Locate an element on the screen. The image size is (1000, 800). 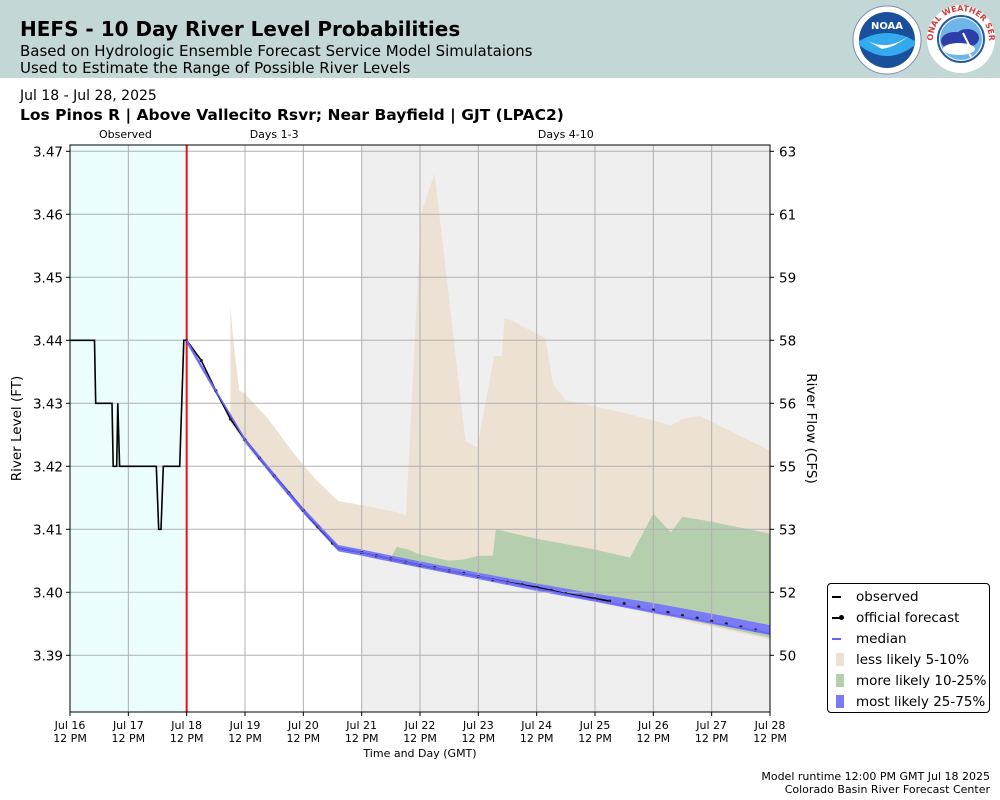
y2-tick-label: 61 is located at coordinates (787, 215).